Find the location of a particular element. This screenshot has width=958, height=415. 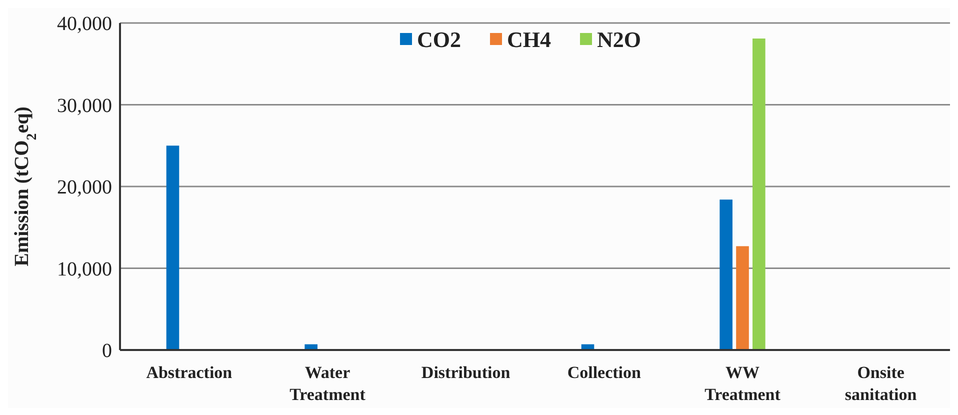

x-tick-label: Distribution is located at coordinates (466, 372).